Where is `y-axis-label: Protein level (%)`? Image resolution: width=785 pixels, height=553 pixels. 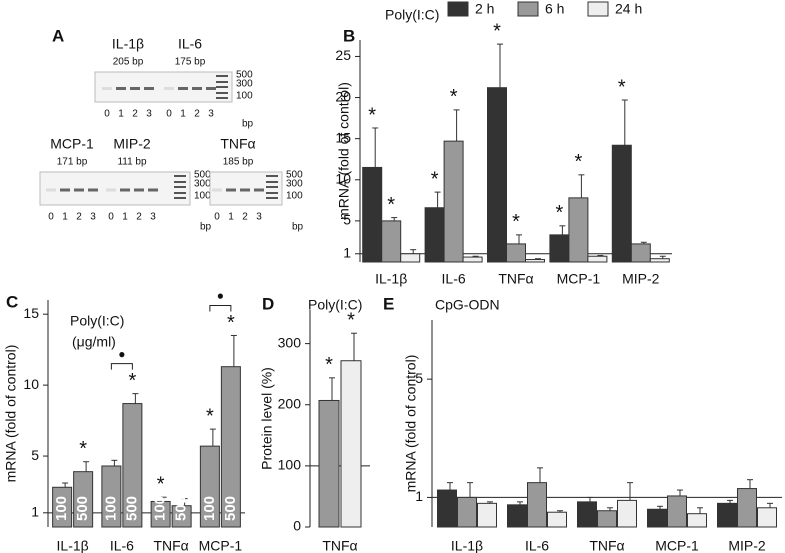 y-axis-label: Protein level (%) is located at coordinates (267, 418).